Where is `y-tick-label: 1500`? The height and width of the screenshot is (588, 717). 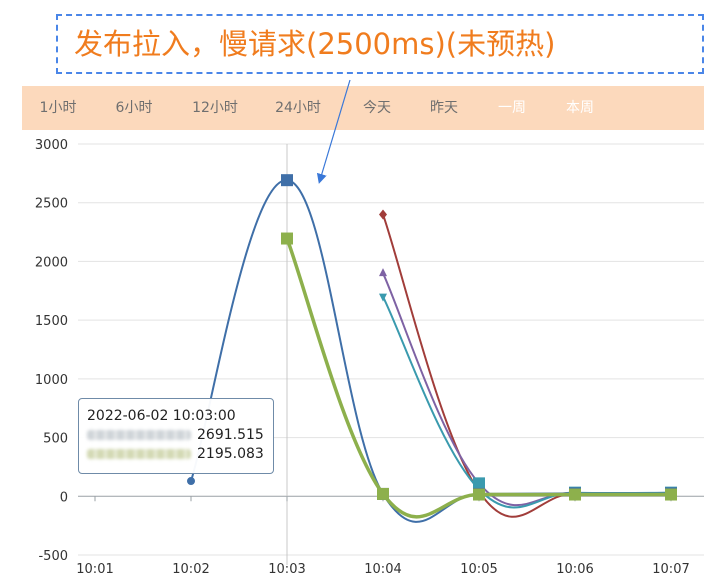 y-tick-label: 1500 is located at coordinates (51, 321).